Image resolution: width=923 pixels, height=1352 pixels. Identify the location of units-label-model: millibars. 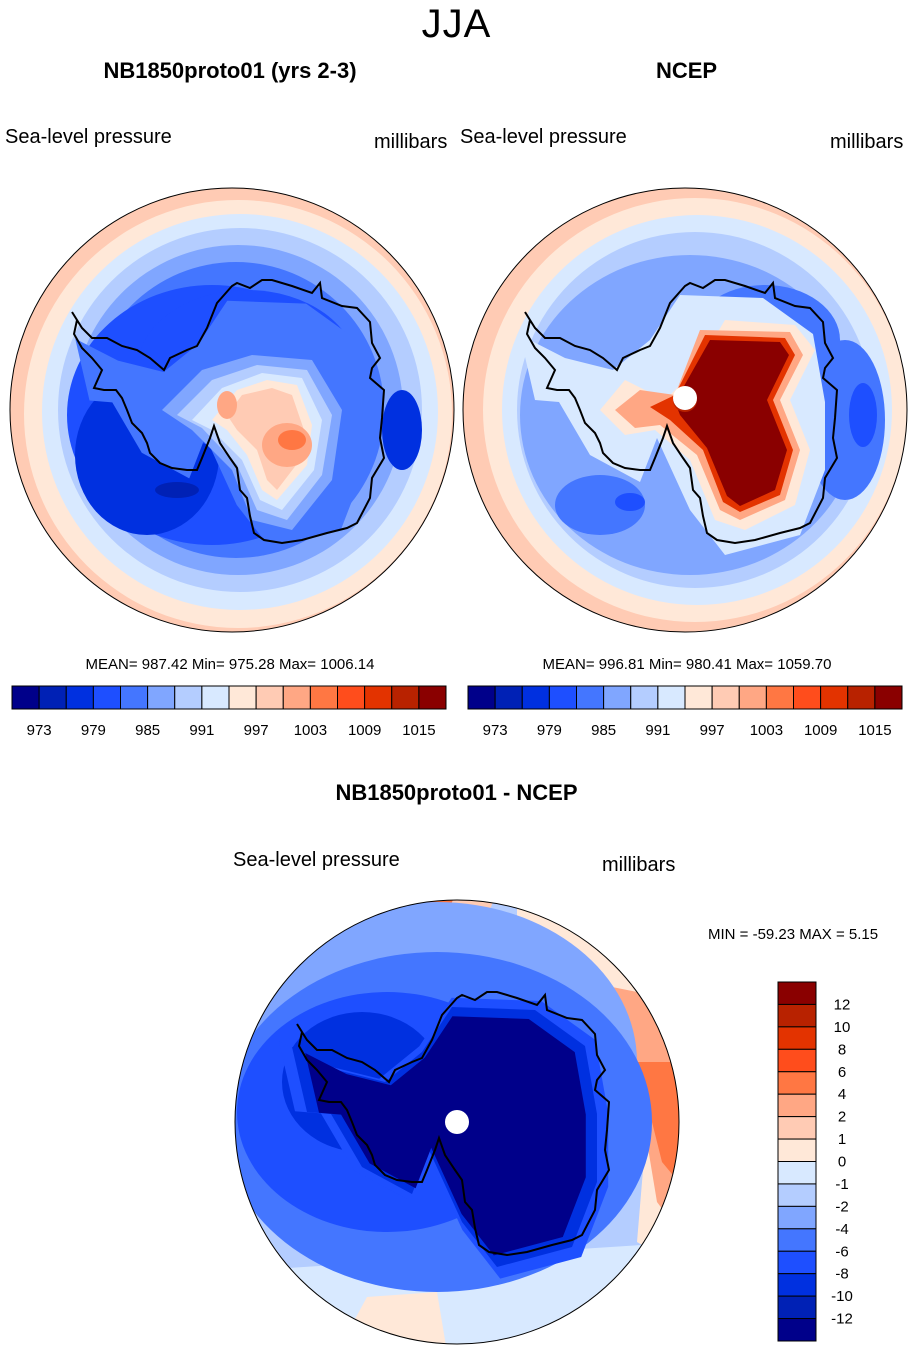
(411, 142).